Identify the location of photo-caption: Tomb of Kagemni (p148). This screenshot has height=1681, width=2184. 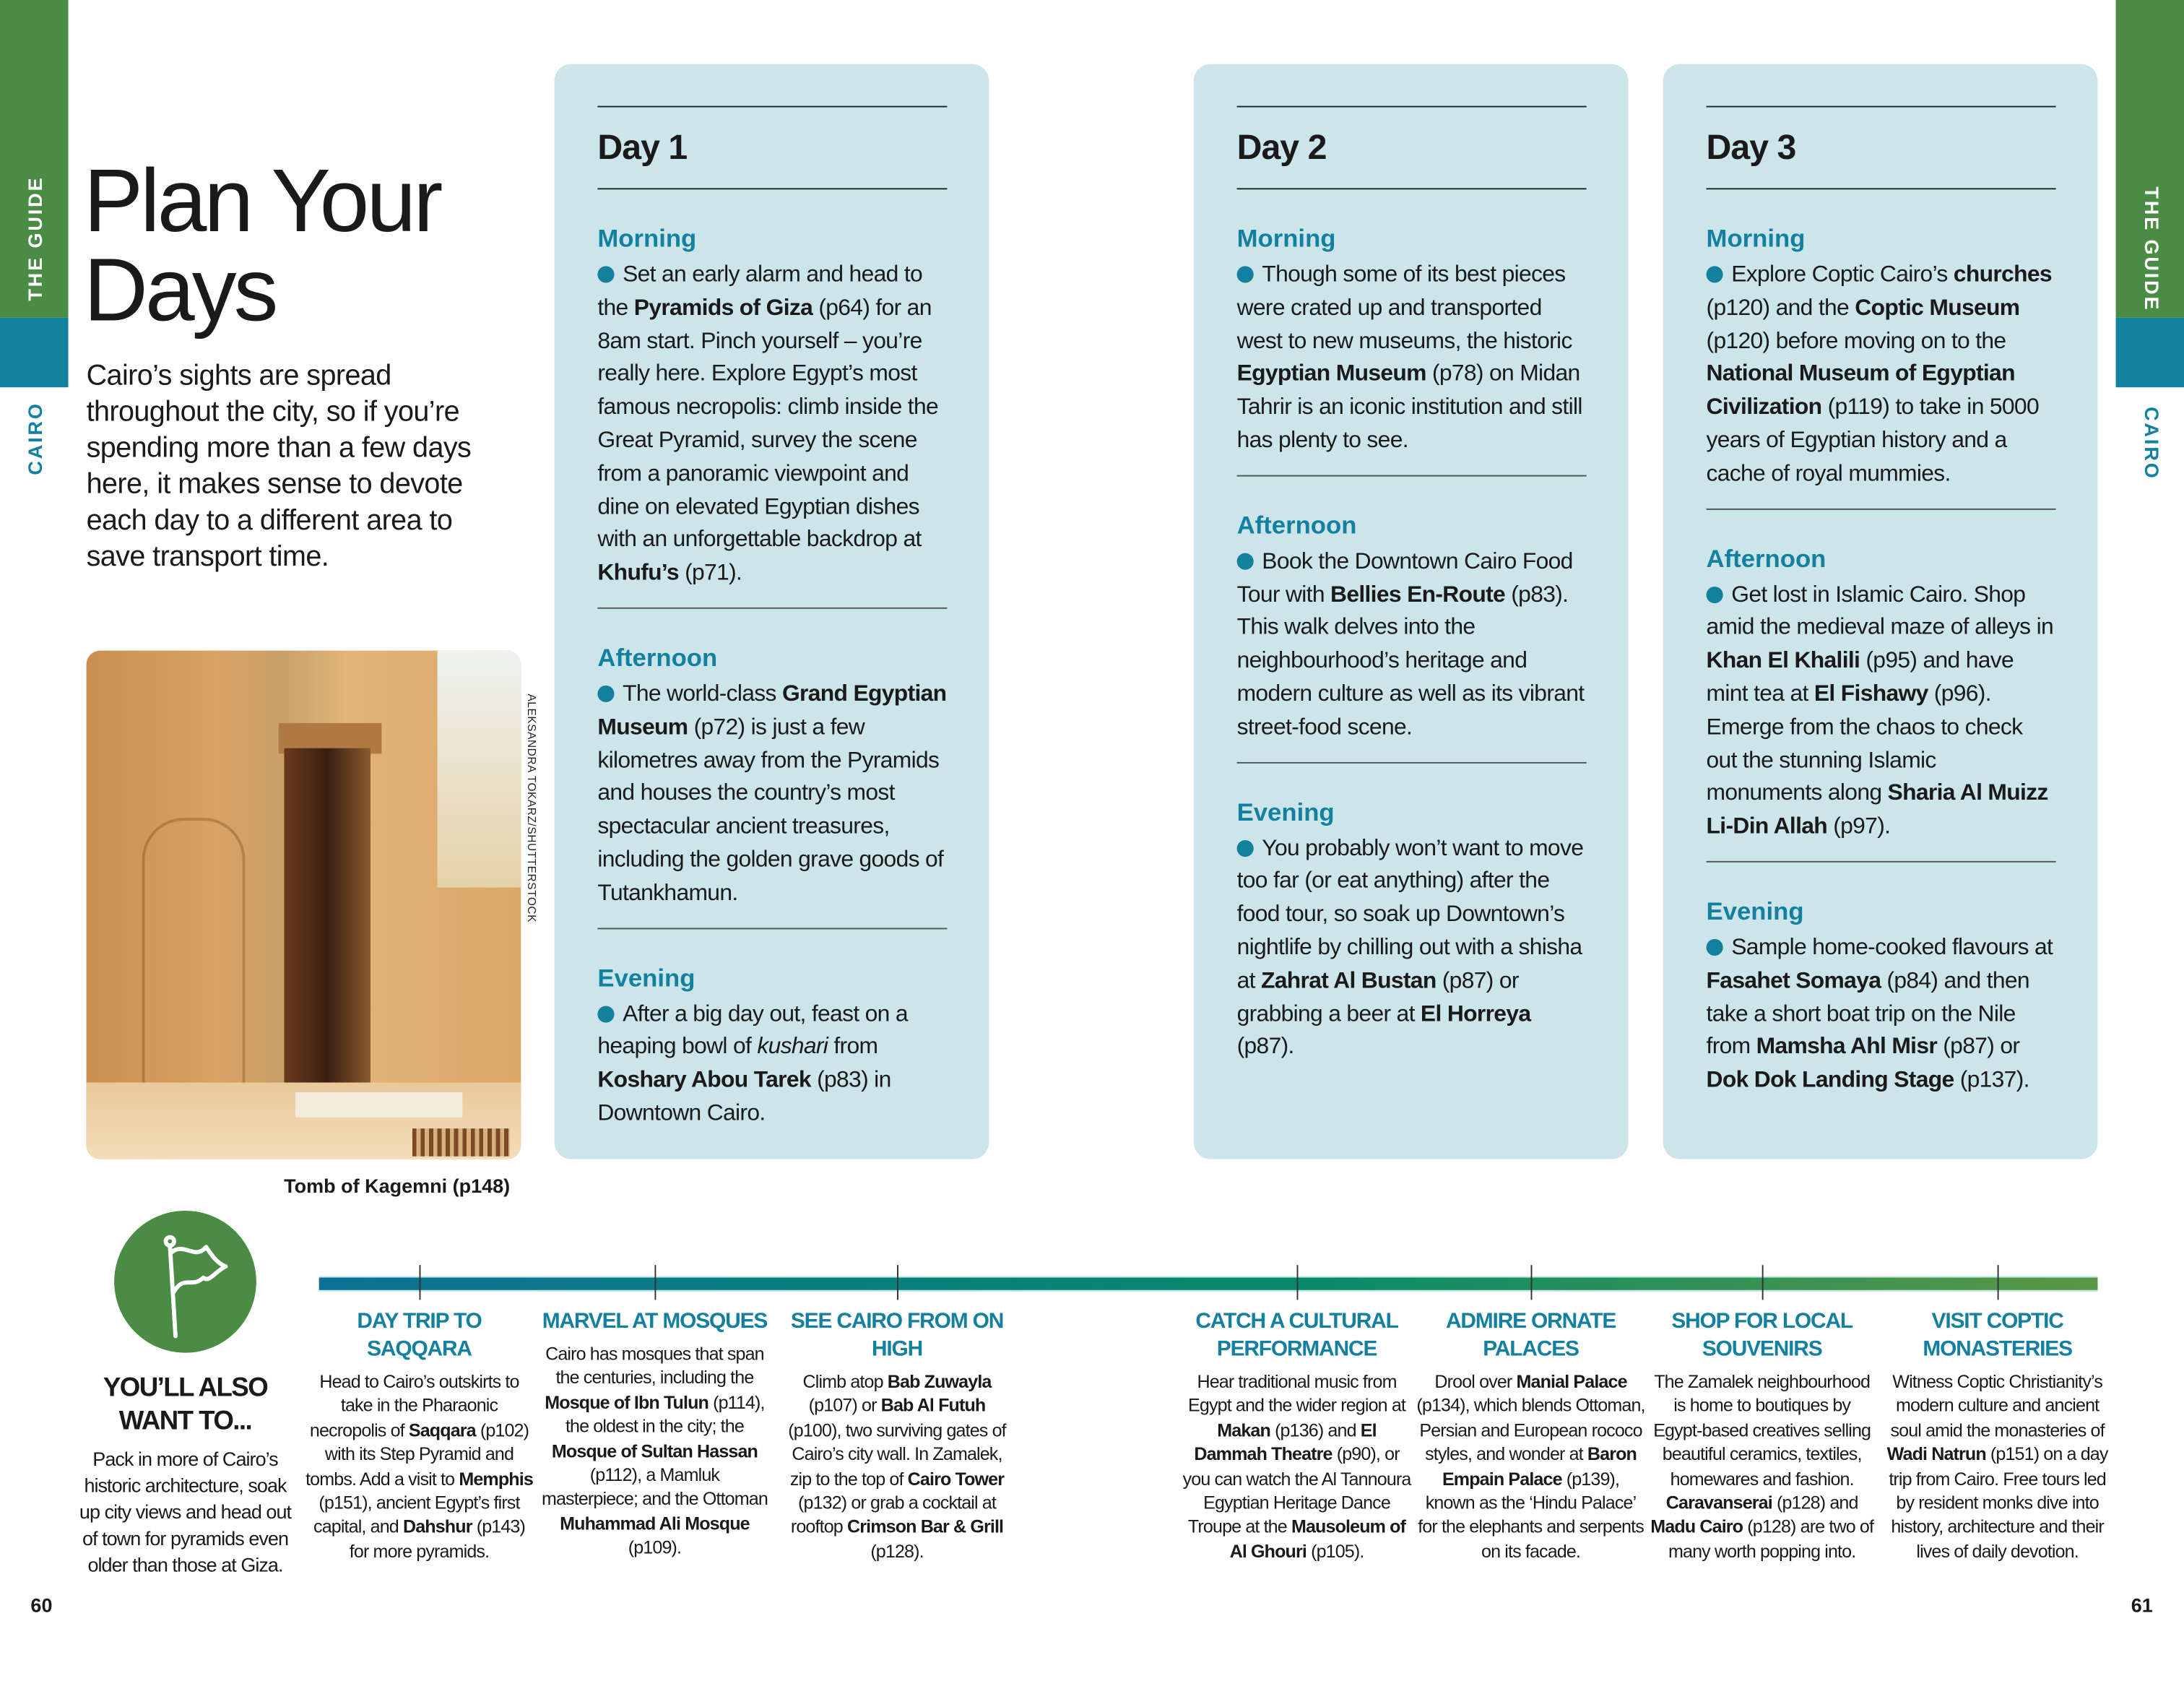
(397, 1185).